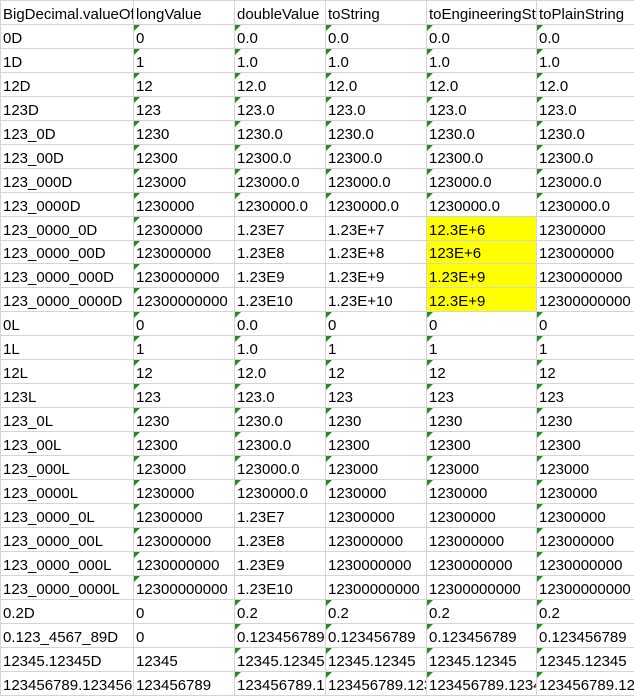 Image resolution: width=634 pixels, height=696 pixels. I want to click on table-cell: 123_00L, so click(67, 444).